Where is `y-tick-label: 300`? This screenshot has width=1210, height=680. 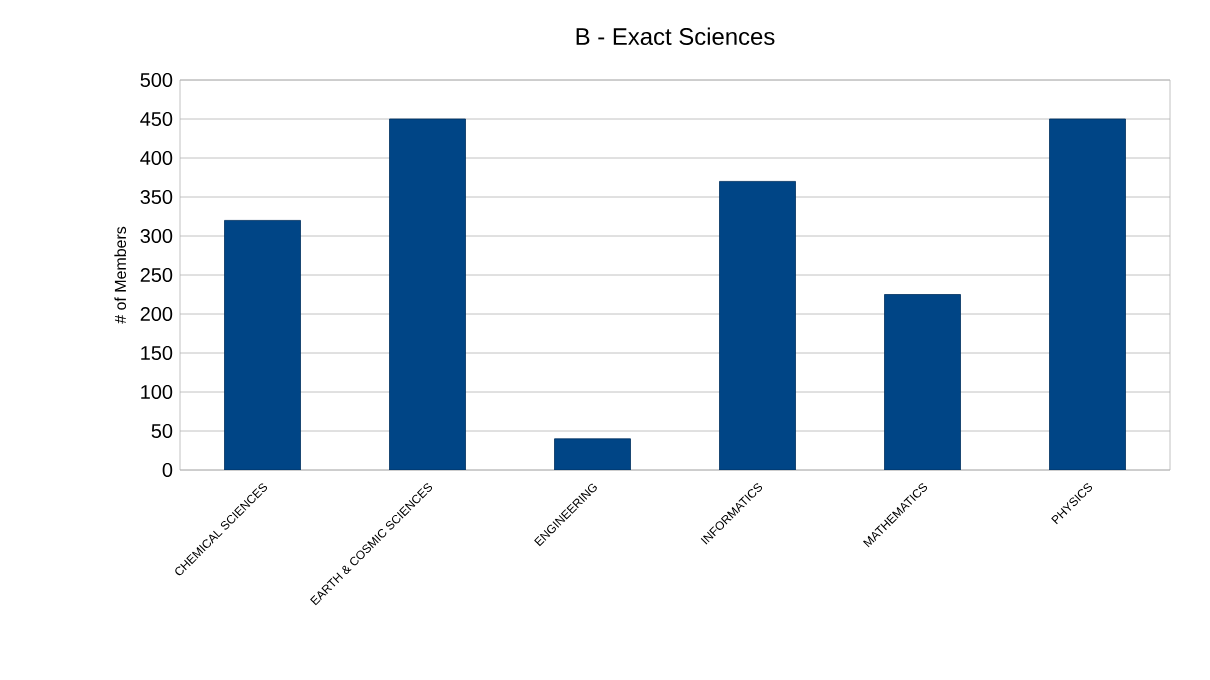
y-tick-label: 300 is located at coordinates (156, 236).